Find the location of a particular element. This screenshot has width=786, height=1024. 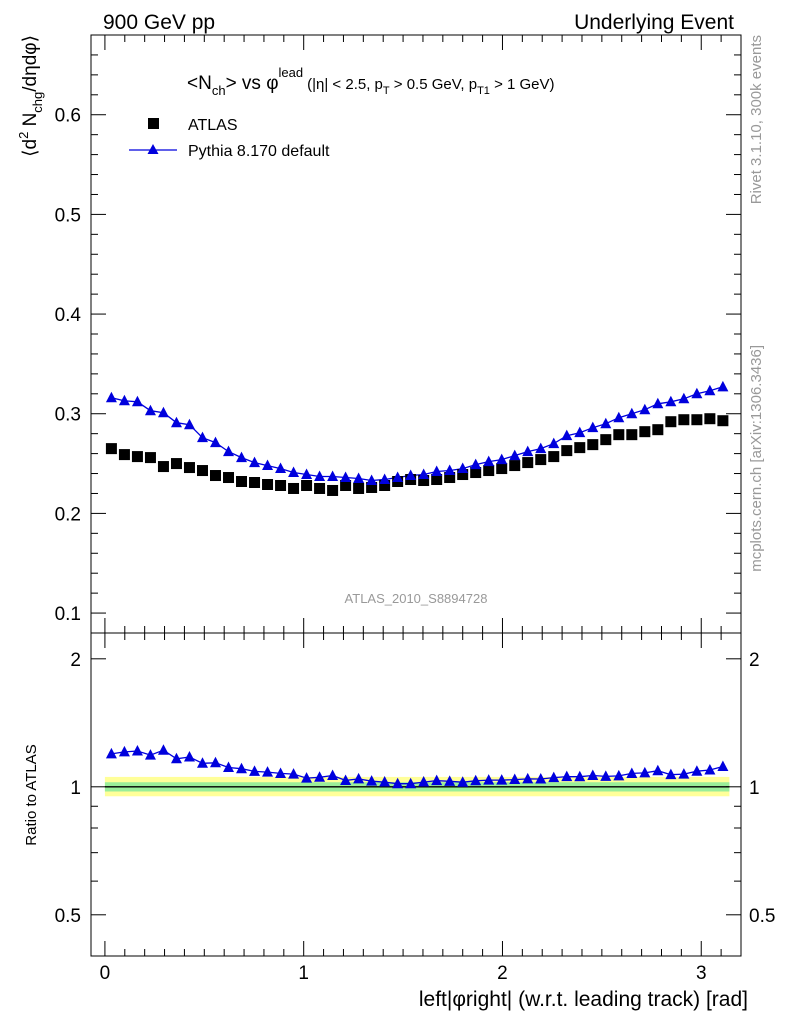

ratio-ytick-label-left: 1 is located at coordinates (75, 788).